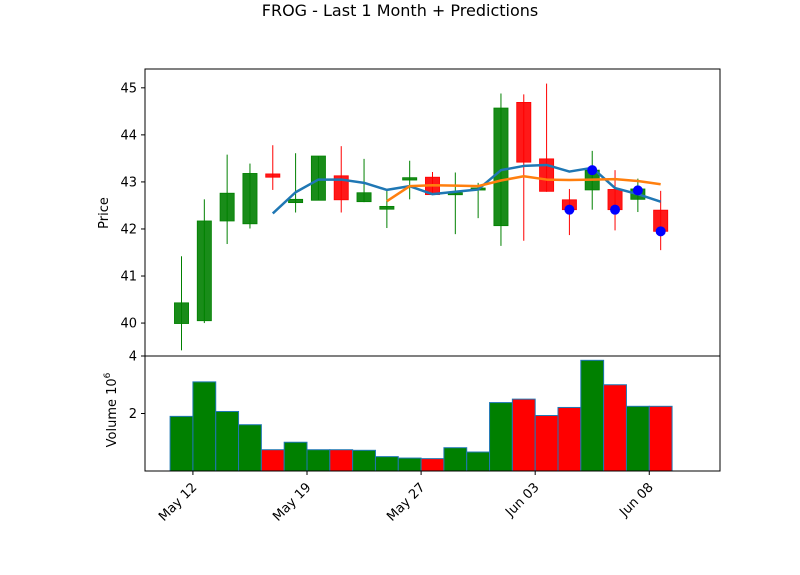 The image size is (800, 575). Describe the element at coordinates (128, 182) in the screenshot. I see `price-y-tick-label: 43` at that location.